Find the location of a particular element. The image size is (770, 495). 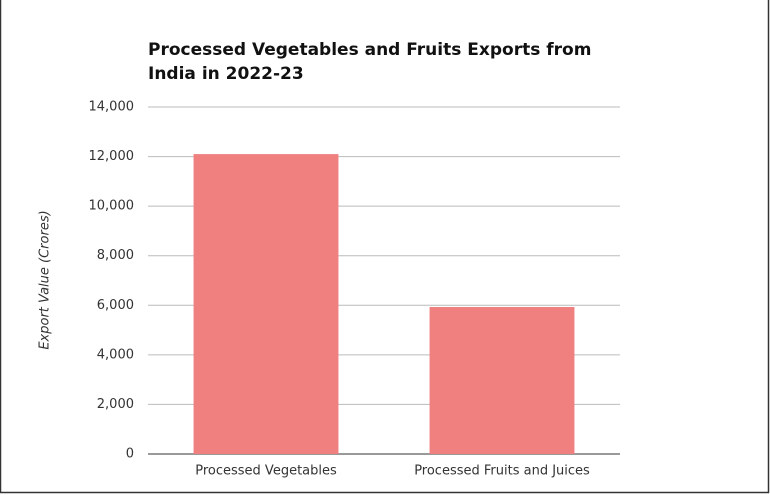

y-tick-label: 6,000 is located at coordinates (115, 305).